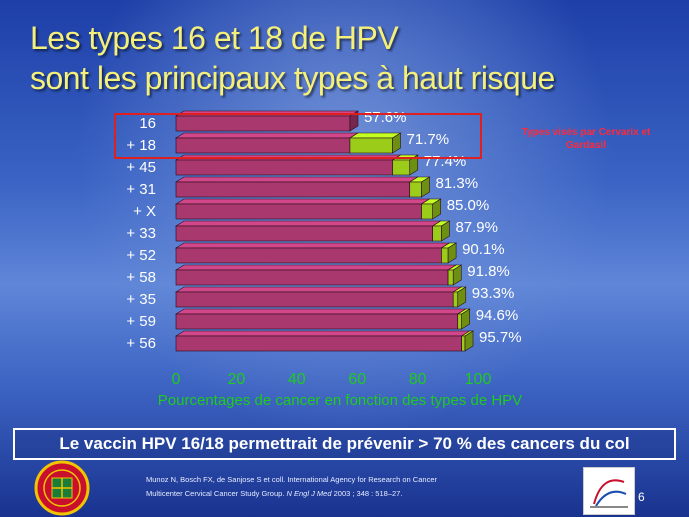 Image resolution: width=689 pixels, height=517 pixels. Describe the element at coordinates (367, 493) in the screenshot. I see `citation-suffix: 2003 ; 348 : 518–27.` at that location.